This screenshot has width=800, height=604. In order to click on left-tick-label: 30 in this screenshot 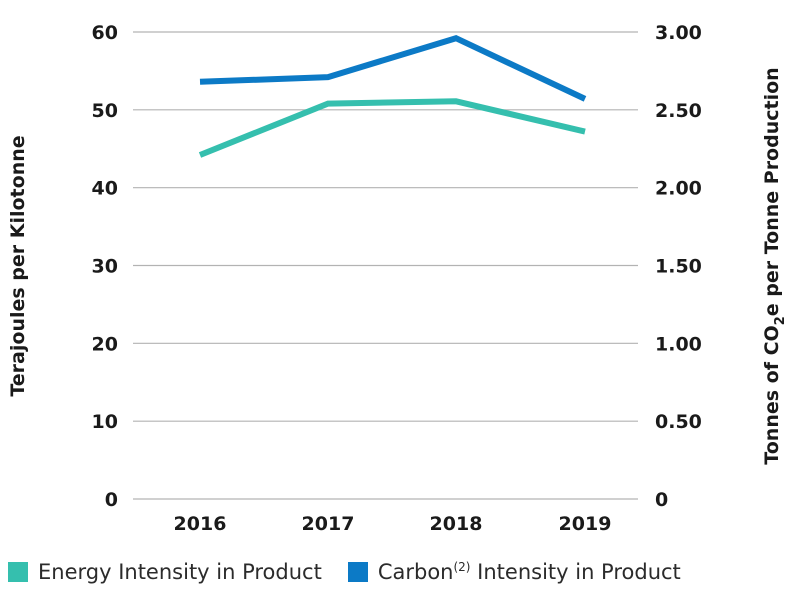, I will do `click(105, 267)`.